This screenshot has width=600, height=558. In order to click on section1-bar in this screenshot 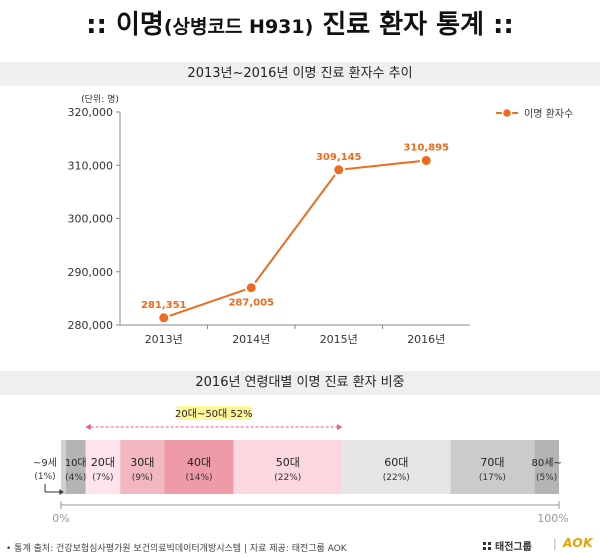, I will do `click(300, 74)`.